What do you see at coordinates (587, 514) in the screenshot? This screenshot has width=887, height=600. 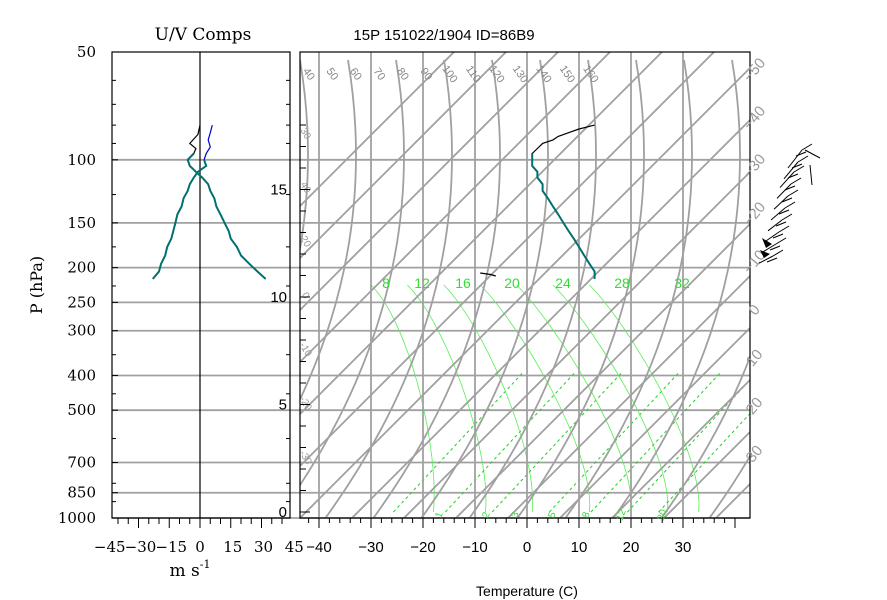 I see `mixing-ratio-bottom-label: 8` at bounding box center [587, 514].